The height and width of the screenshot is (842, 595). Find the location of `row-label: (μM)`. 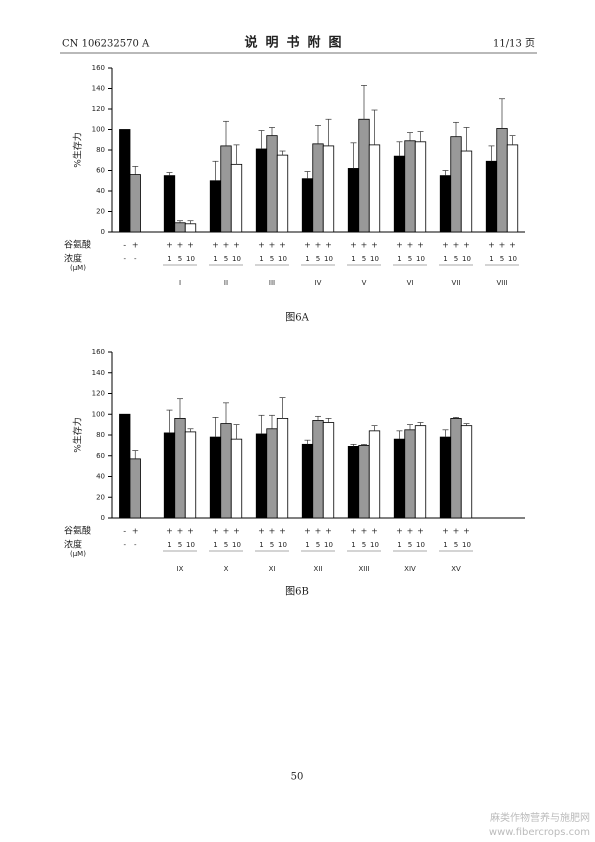

row-label: (μM) is located at coordinates (78, 268).